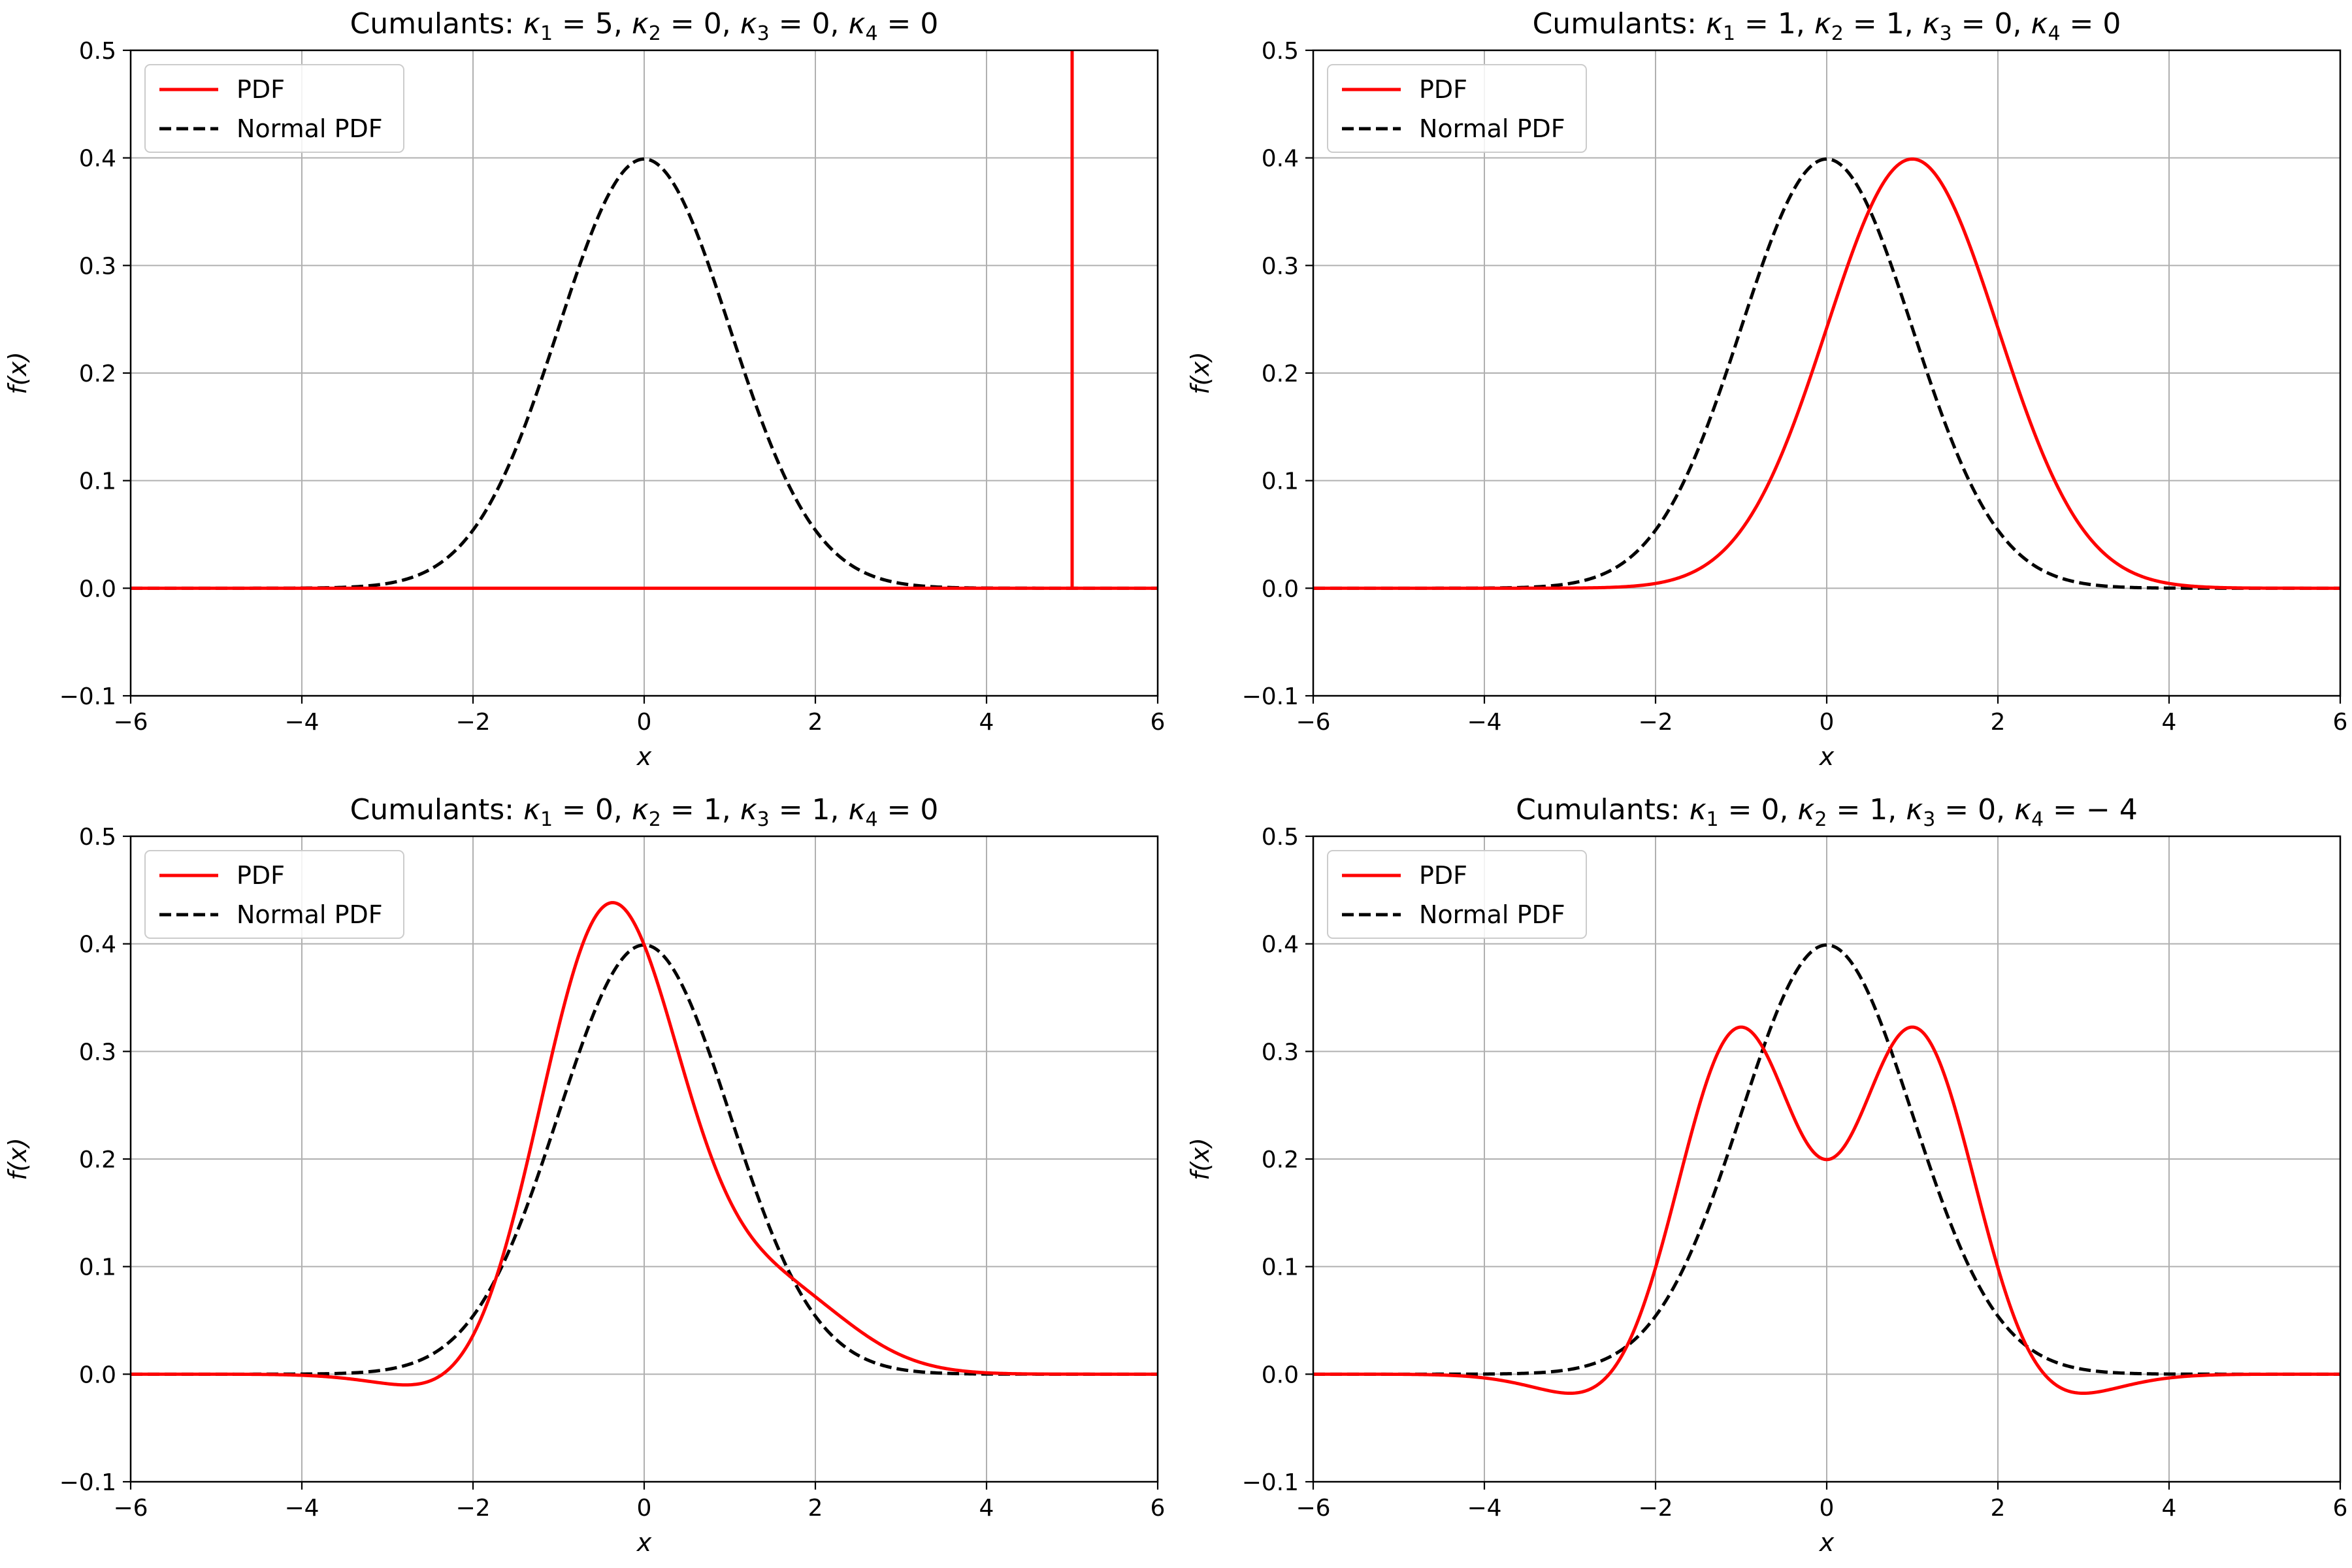 Image resolution: width=2352 pixels, height=1568 pixels. I want to click on normal-pdf-line, so click(1826, 1159).